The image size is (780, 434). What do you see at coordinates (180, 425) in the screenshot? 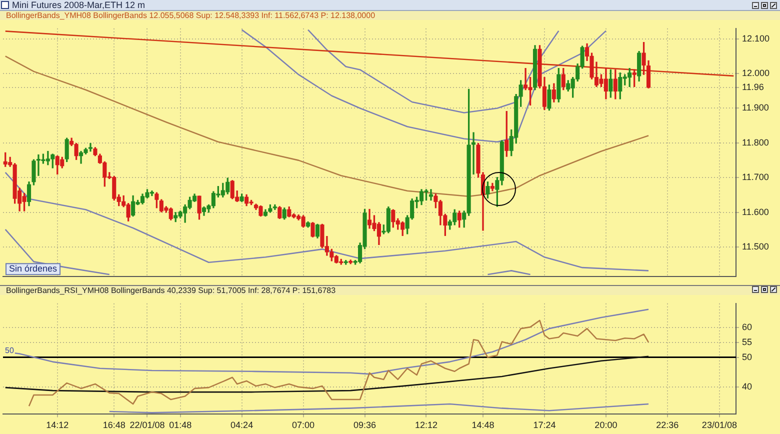
I see `x-tick-label: 01:48` at bounding box center [180, 425].